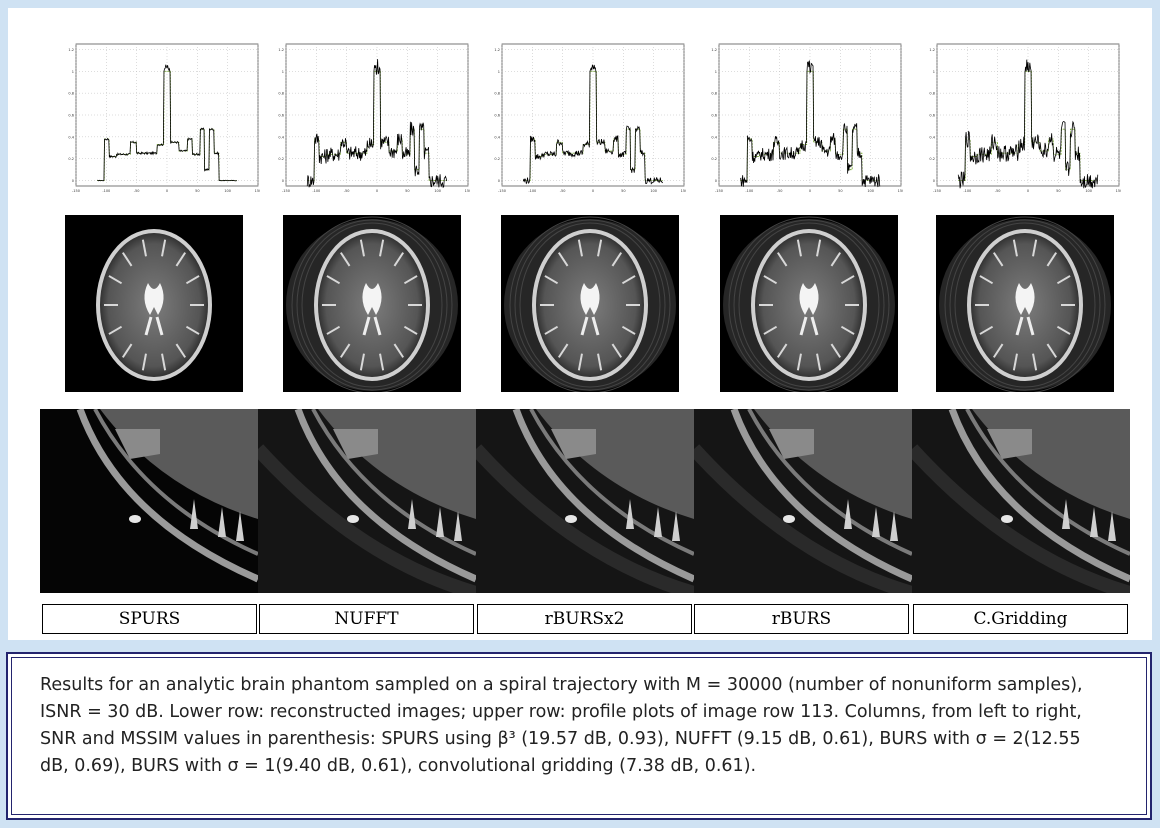  Describe the element at coordinates (585, 518) in the screenshot. I see `artifact-band` at that location.